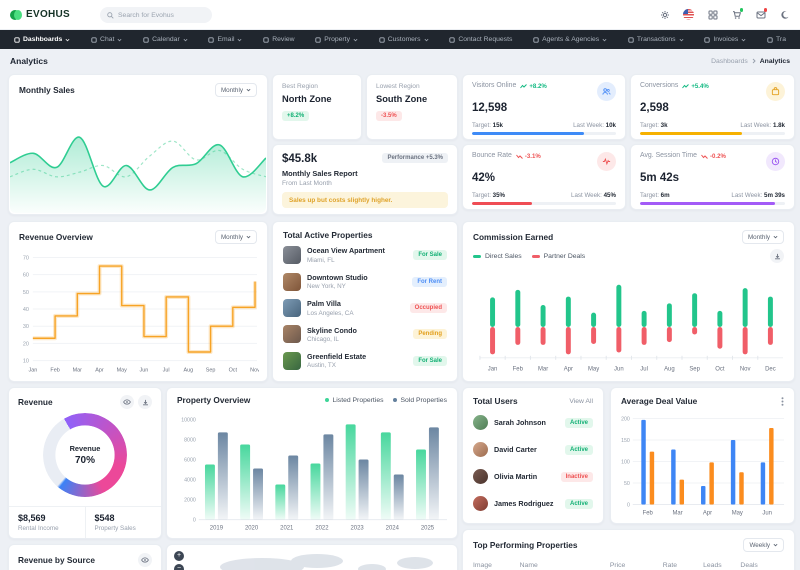 The image size is (800, 570). What do you see at coordinates (179, 556) in the screenshot?
I see `map-zoom-in-button: +` at bounding box center [179, 556].